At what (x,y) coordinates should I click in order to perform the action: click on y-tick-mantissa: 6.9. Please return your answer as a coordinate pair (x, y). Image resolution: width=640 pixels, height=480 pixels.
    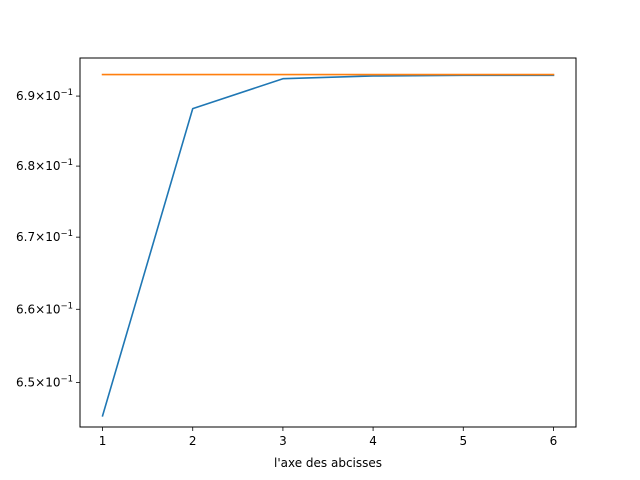
    Looking at the image, I should click on (25, 96).